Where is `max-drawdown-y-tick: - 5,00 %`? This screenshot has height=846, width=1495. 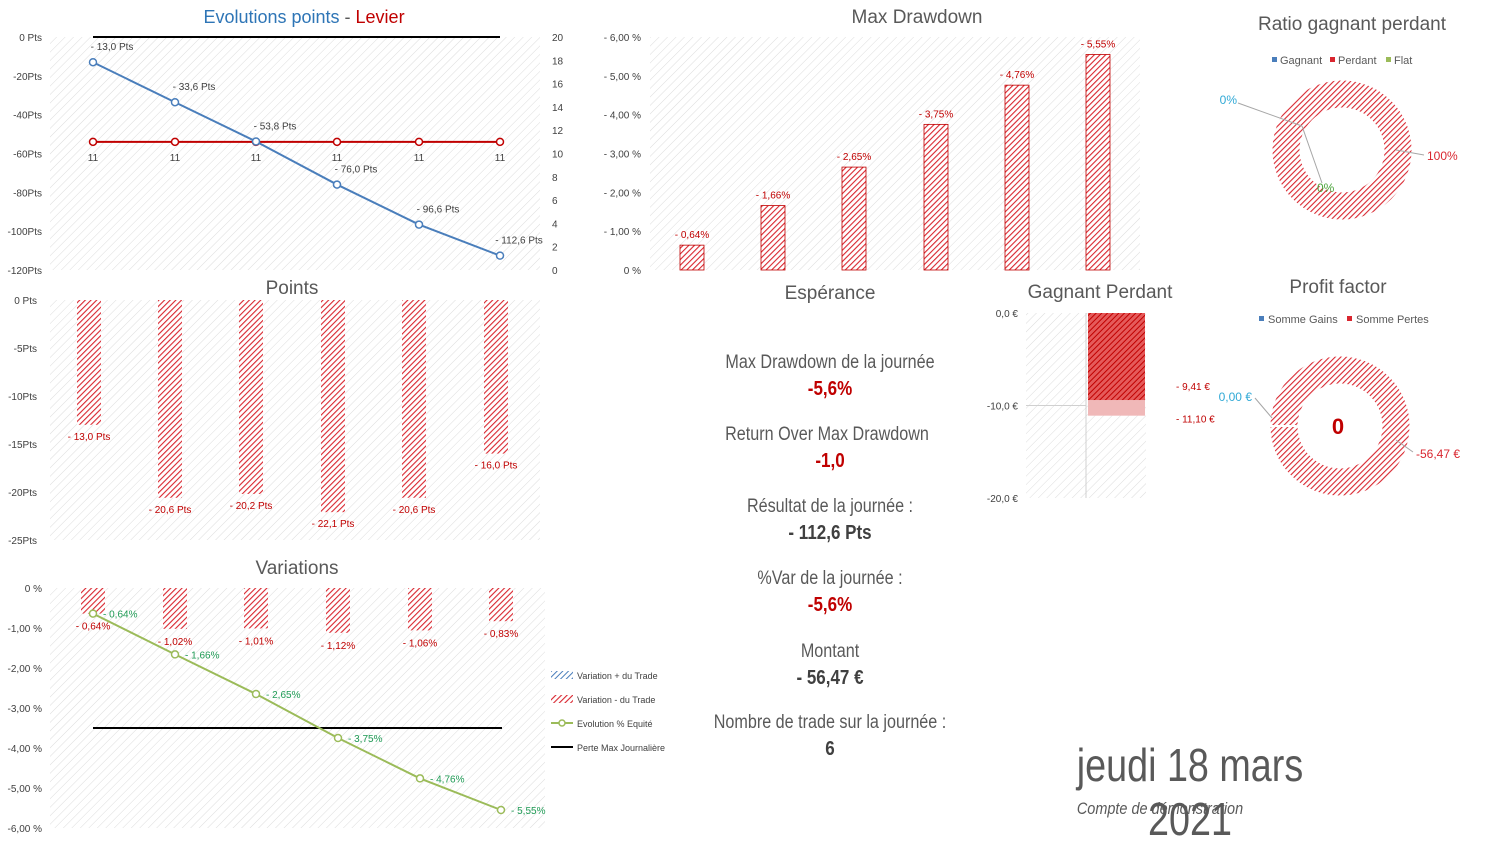 max-drawdown-y-tick: - 5,00 % is located at coordinates (622, 77).